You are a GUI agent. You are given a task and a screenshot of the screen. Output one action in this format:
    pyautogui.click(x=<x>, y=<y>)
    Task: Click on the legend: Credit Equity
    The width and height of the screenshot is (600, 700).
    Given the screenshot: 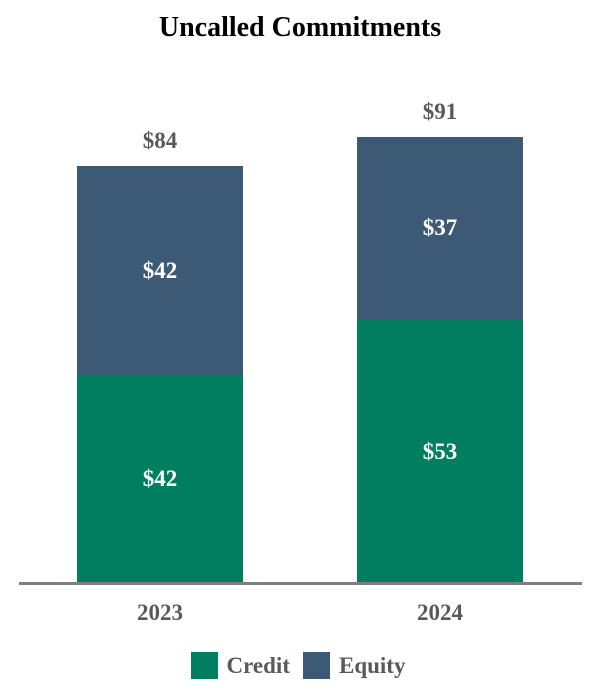 What is the action you would take?
    pyautogui.click(x=300, y=665)
    